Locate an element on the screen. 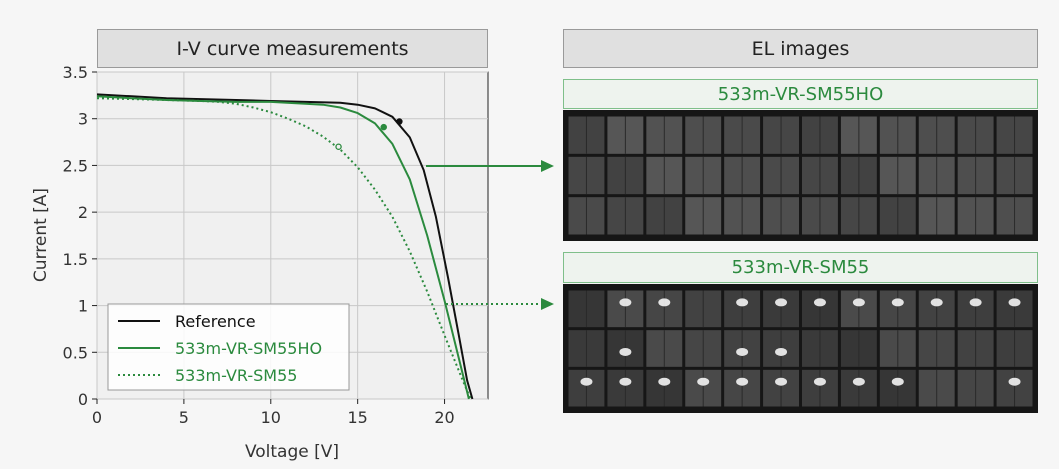 The height and width of the screenshot is (469, 1059). el-image-1-label: 533m-VR-SM55HO is located at coordinates (800, 94).